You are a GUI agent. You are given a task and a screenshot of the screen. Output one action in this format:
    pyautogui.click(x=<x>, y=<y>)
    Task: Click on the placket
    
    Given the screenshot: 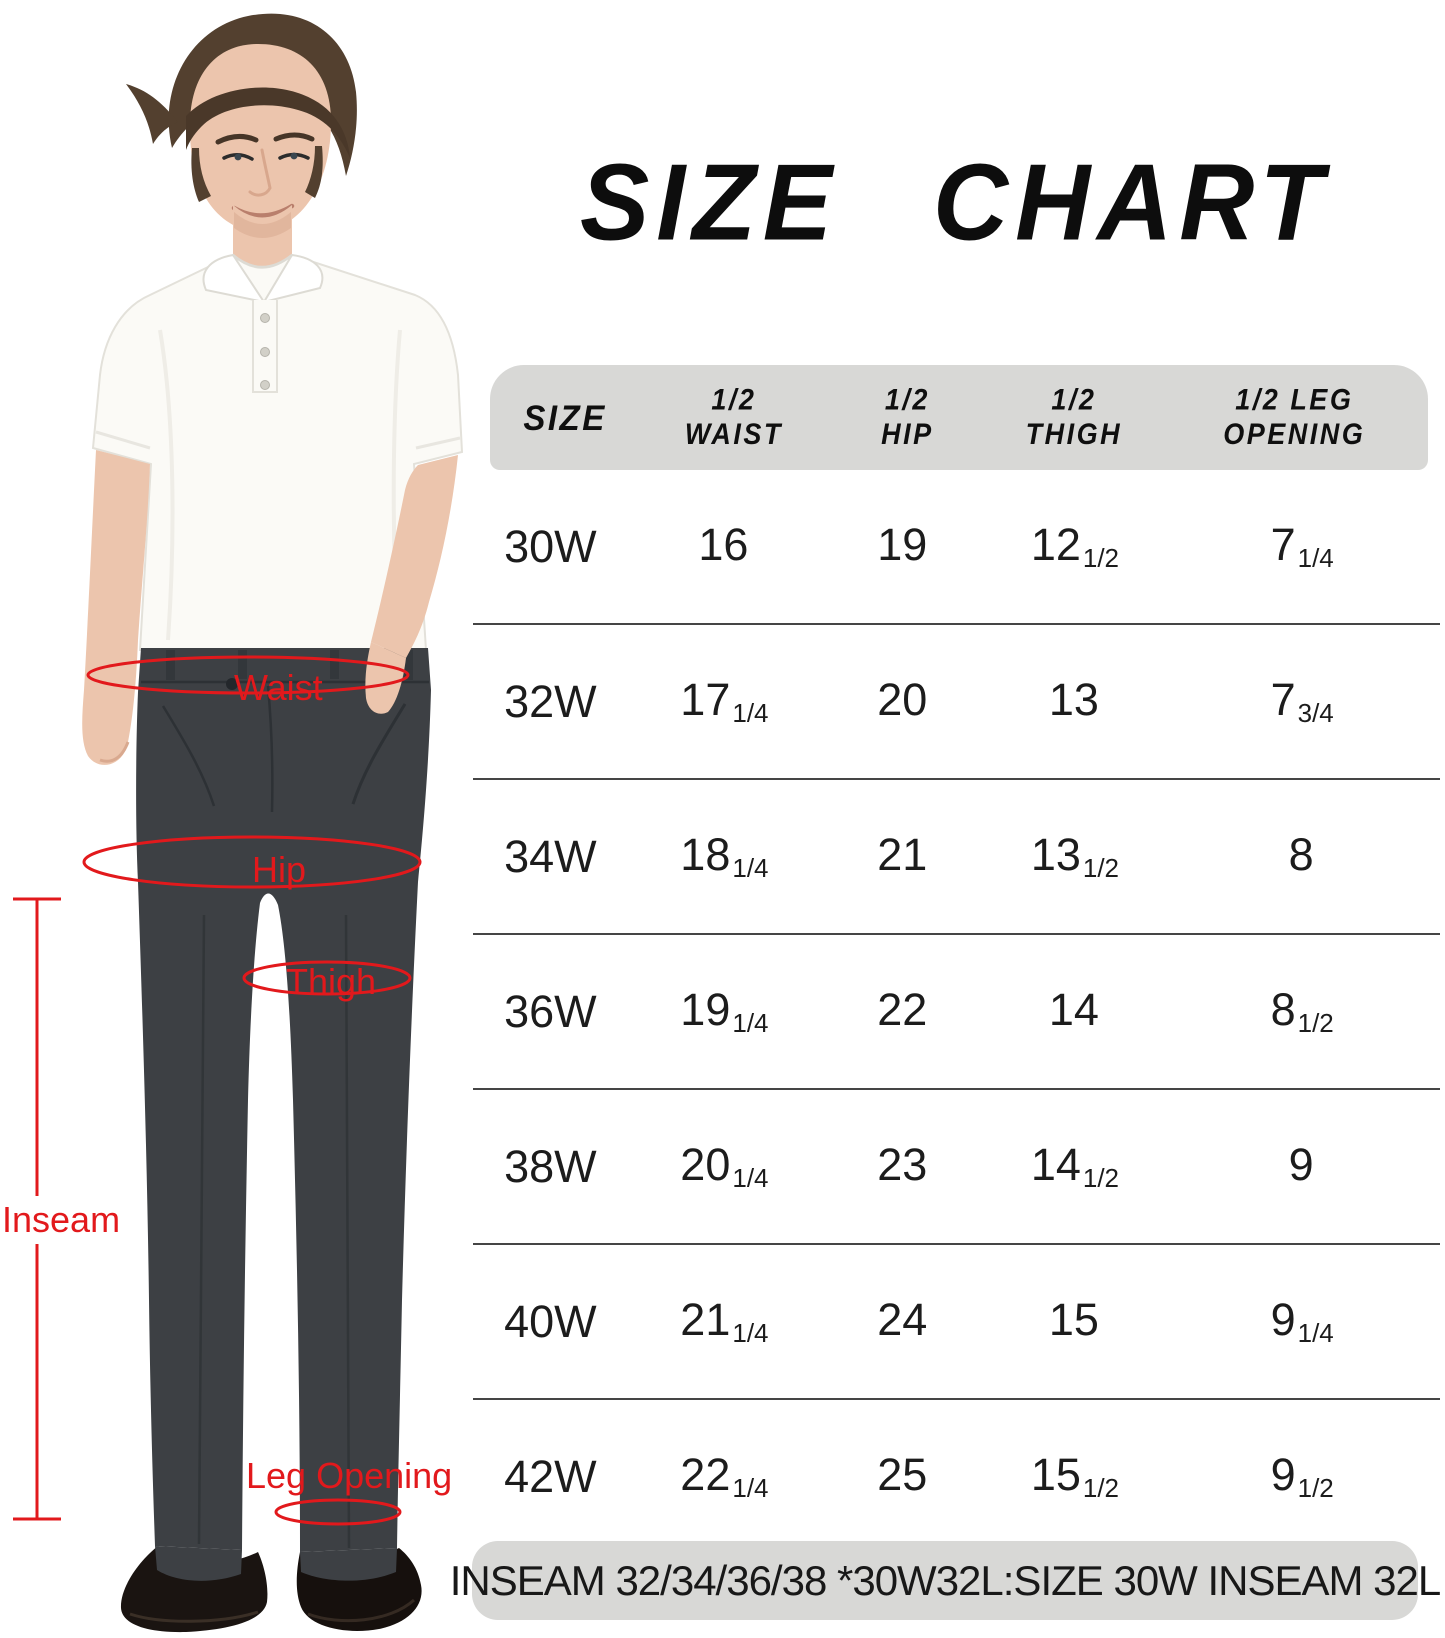 What is the action you would take?
    pyautogui.click(x=265, y=346)
    